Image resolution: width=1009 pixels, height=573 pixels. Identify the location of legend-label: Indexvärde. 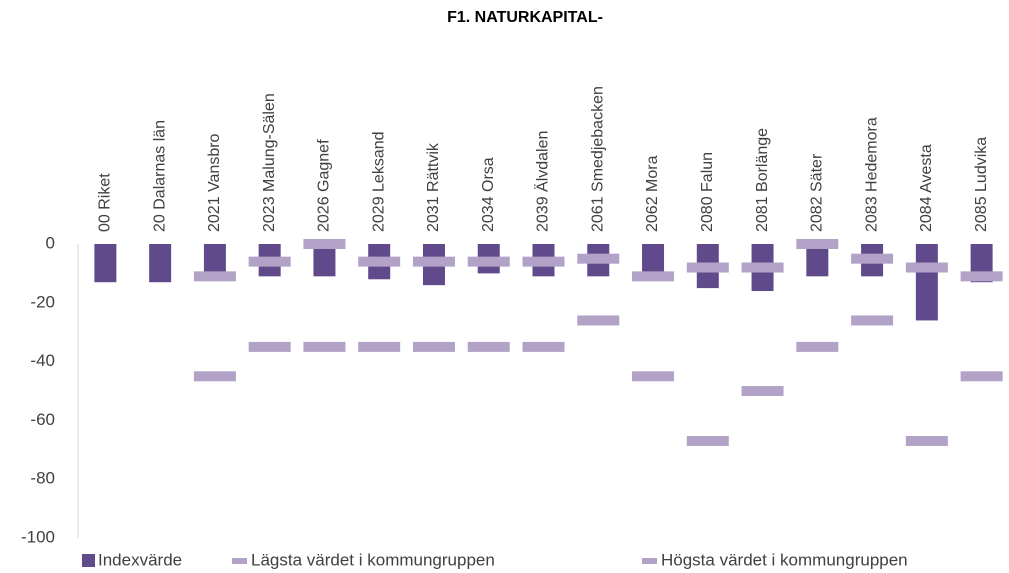
(140, 559).